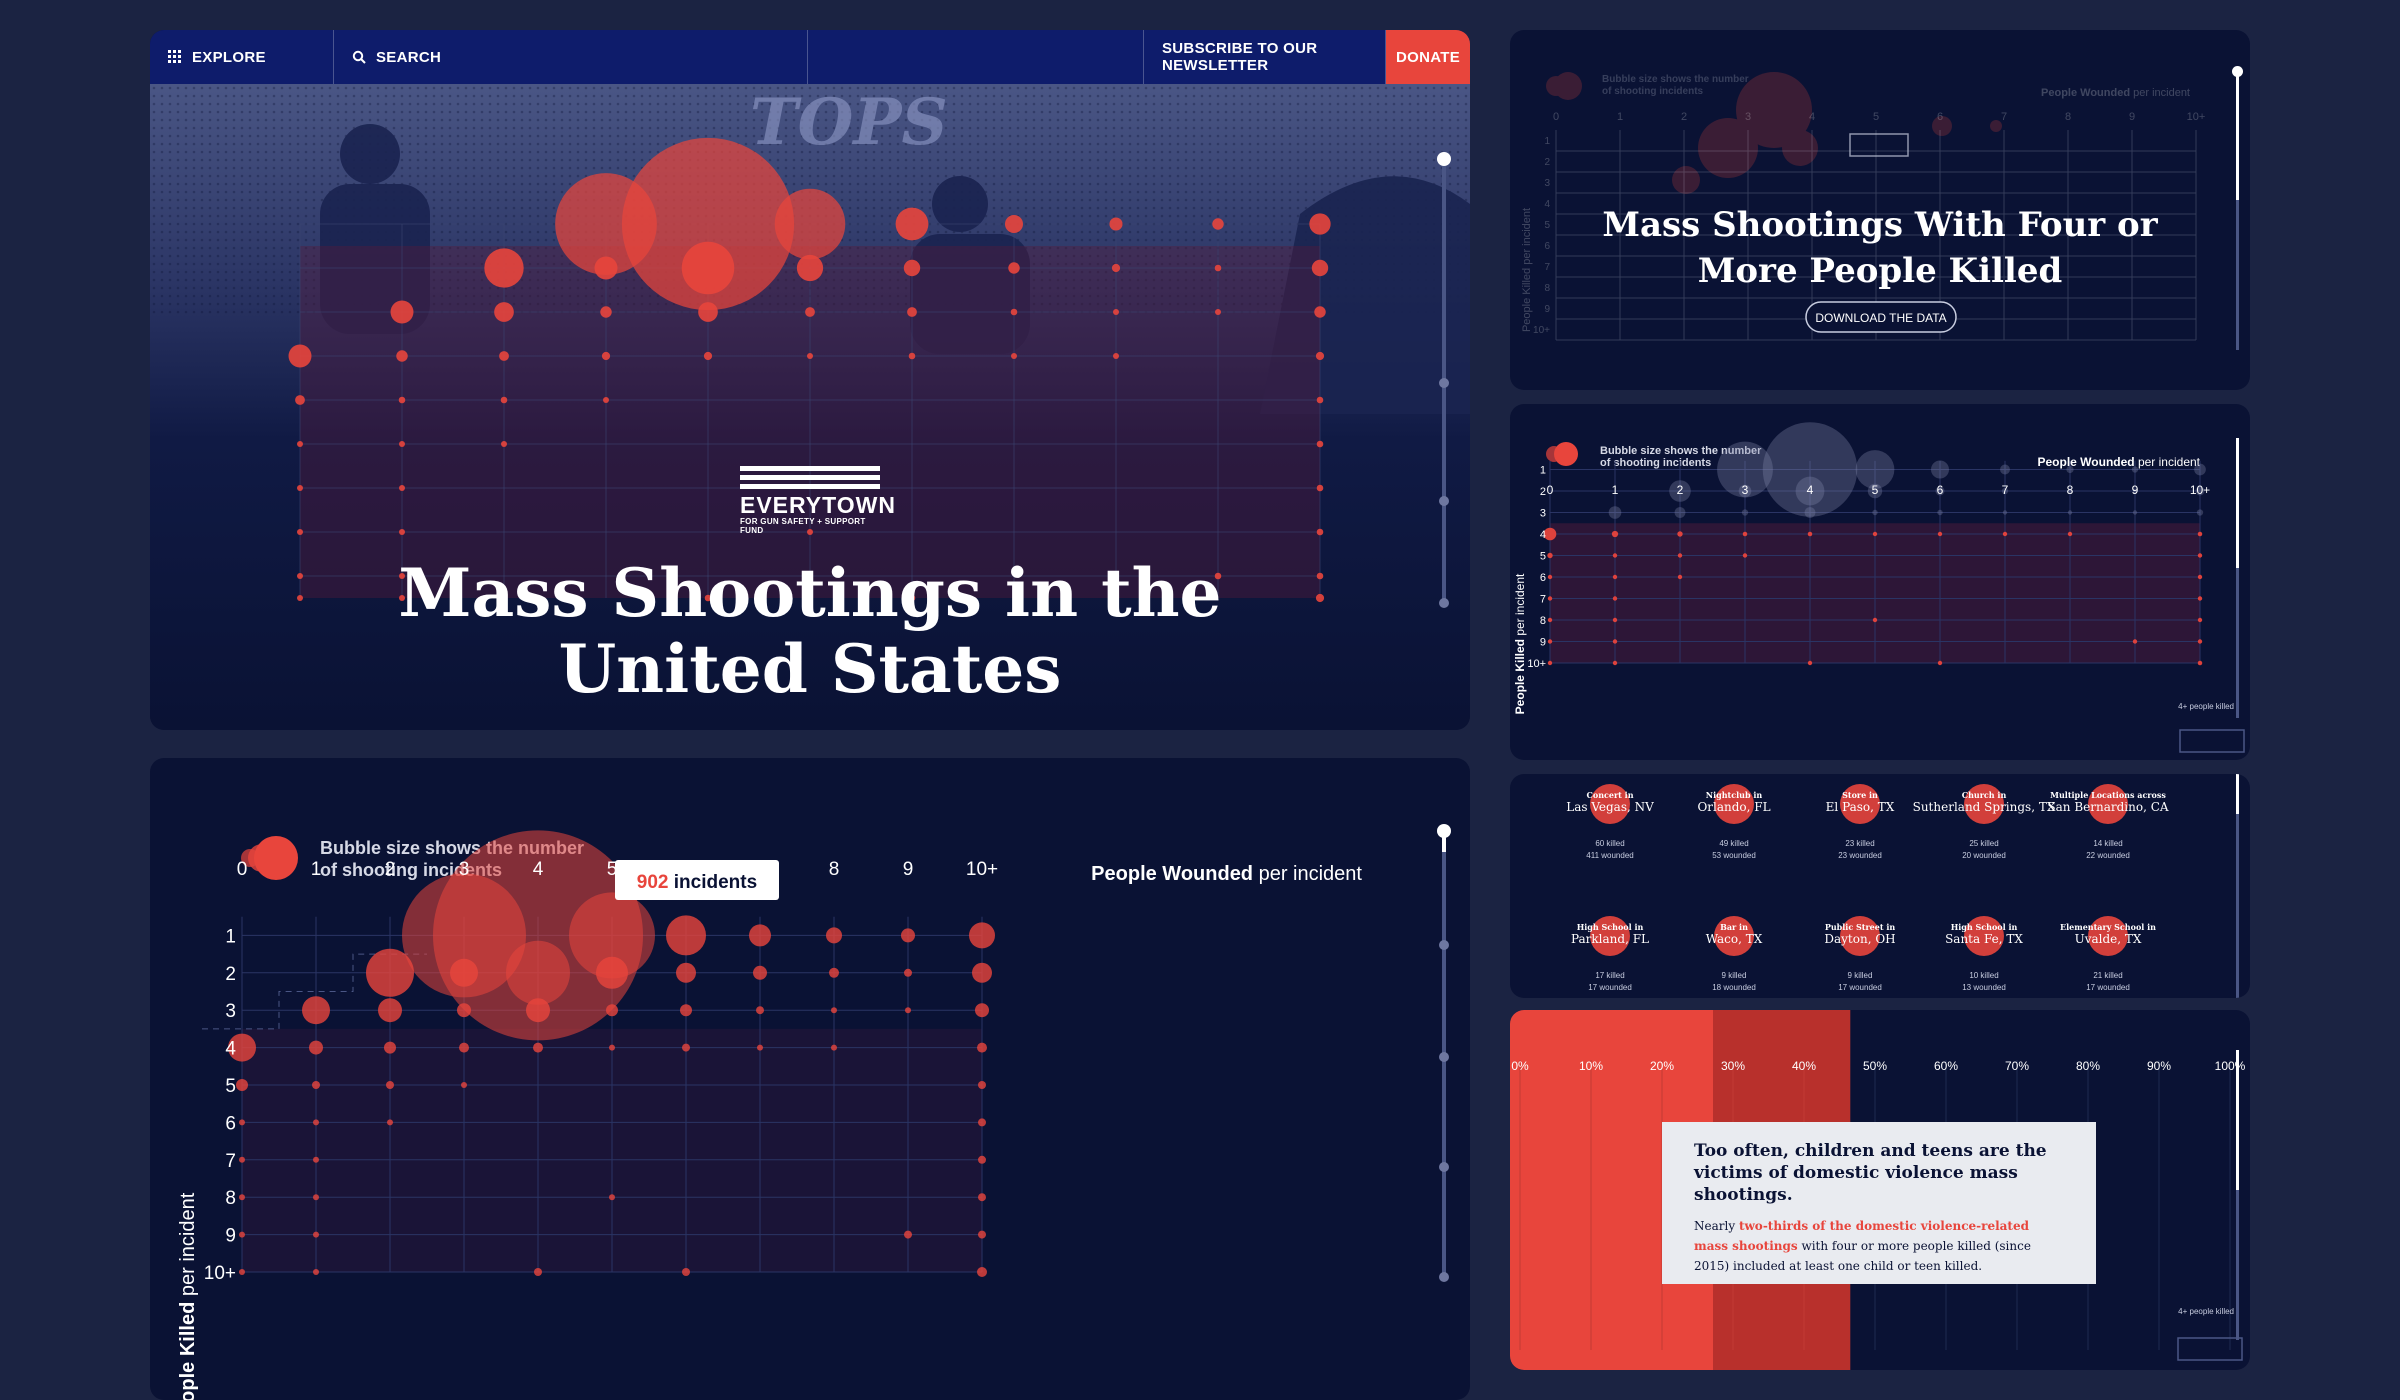 This screenshot has width=2400, height=1400. I want to click on scroll-progress-knob, so click(1444, 831).